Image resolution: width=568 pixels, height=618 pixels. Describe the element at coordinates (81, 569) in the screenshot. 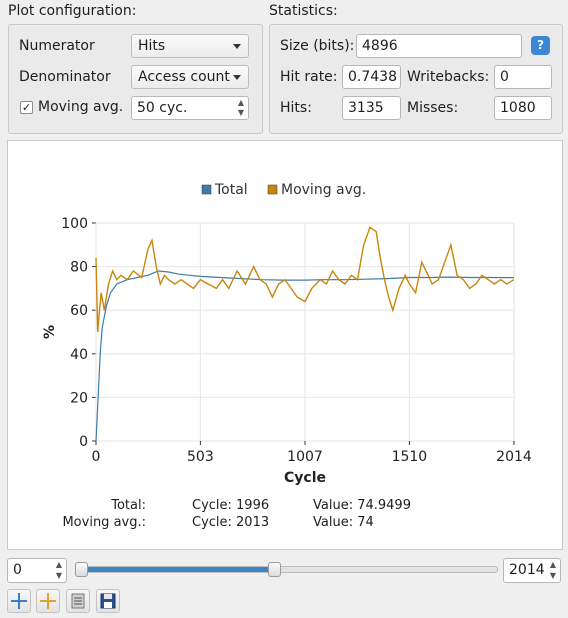

I see `range-slider-min-handle` at that location.